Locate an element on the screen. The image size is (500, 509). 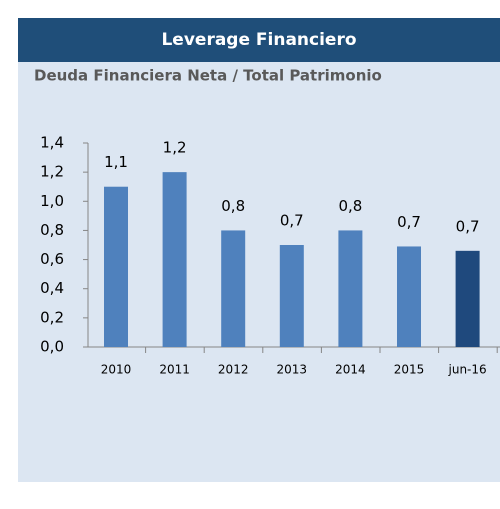
y-tick-label: 1,2 is located at coordinates (52, 172).